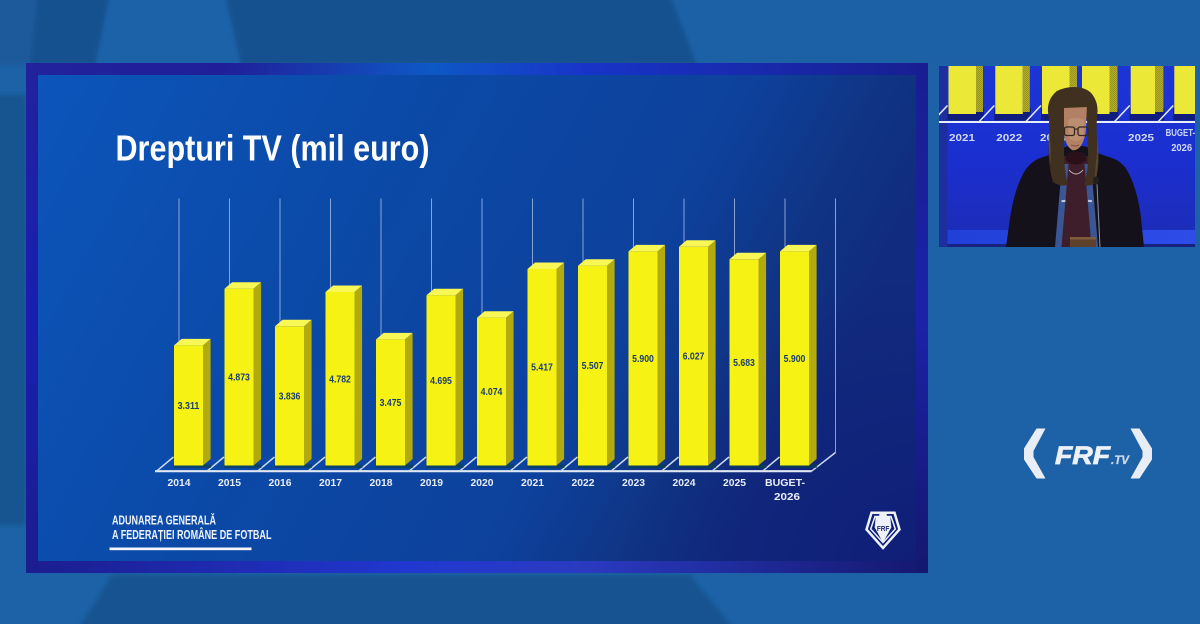  What do you see at coordinates (684, 483) in the screenshot?
I see `svg-text: 2024` at bounding box center [684, 483].